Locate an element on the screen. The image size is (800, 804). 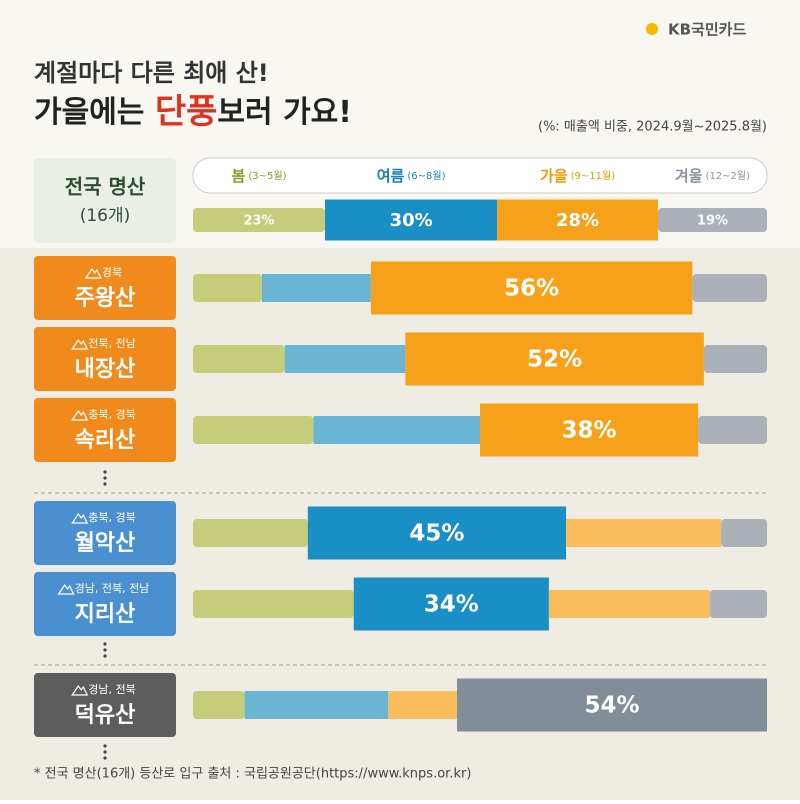
value-label: 30% is located at coordinates (411, 220).